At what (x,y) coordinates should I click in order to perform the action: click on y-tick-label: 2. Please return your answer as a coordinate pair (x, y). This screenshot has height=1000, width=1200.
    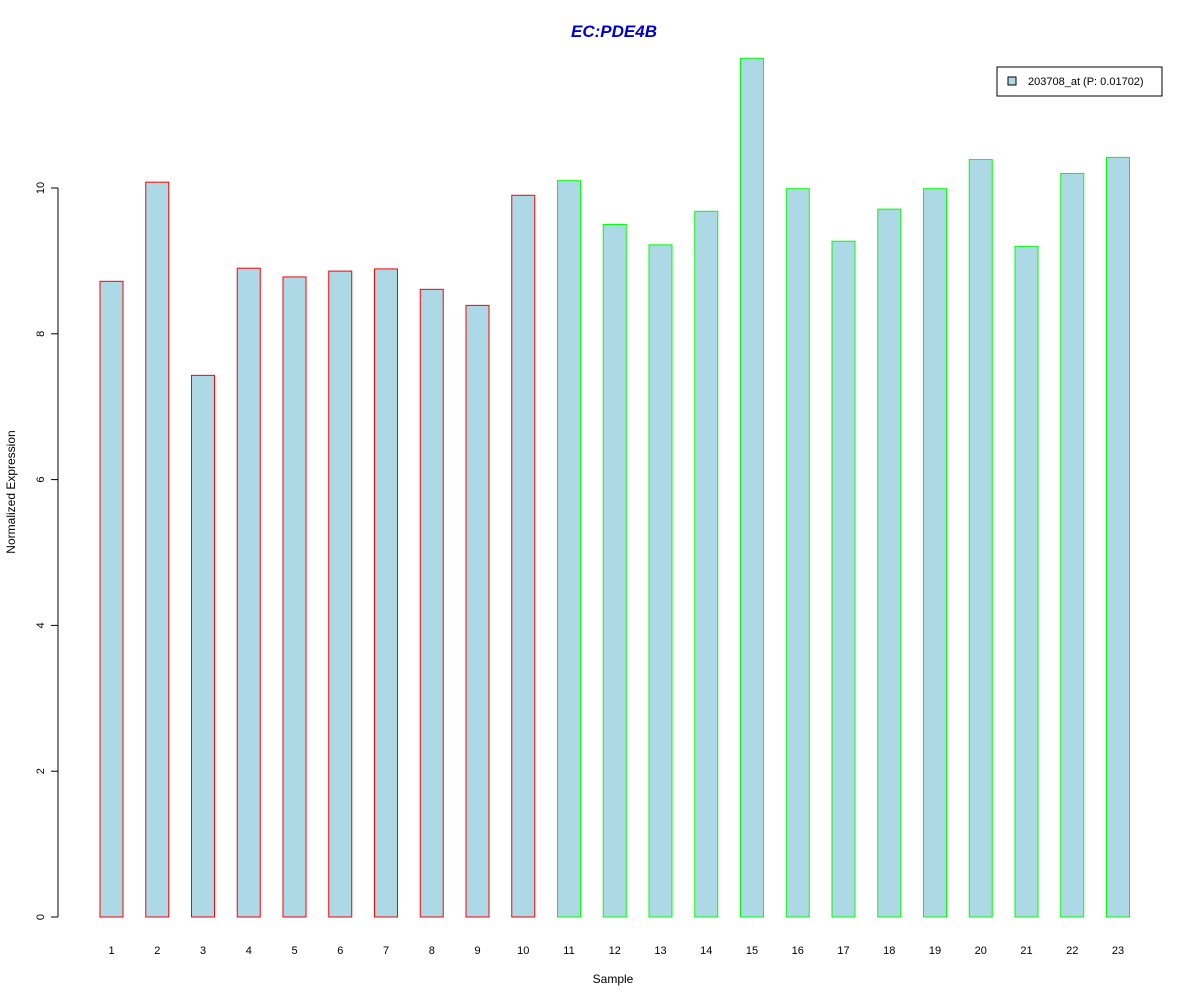
    Looking at the image, I should click on (41, 771).